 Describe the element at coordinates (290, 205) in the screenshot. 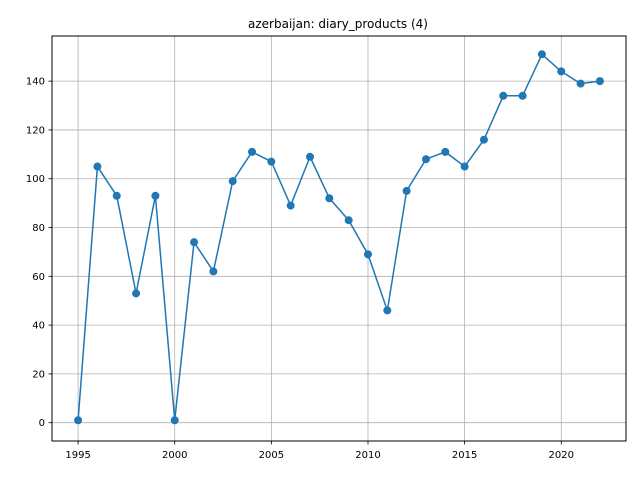

I see `data-point-2006` at that location.